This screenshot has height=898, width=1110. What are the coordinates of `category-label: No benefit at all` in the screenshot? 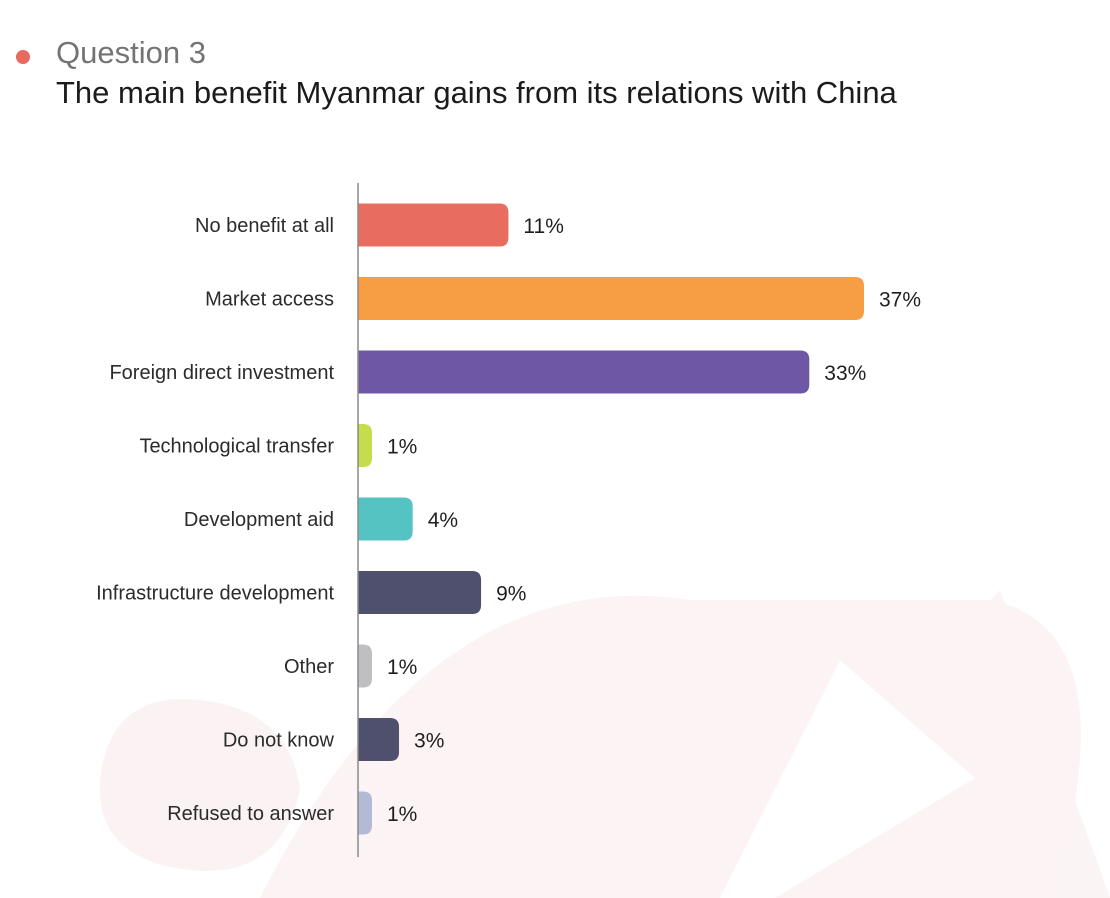 It's located at (264, 226).